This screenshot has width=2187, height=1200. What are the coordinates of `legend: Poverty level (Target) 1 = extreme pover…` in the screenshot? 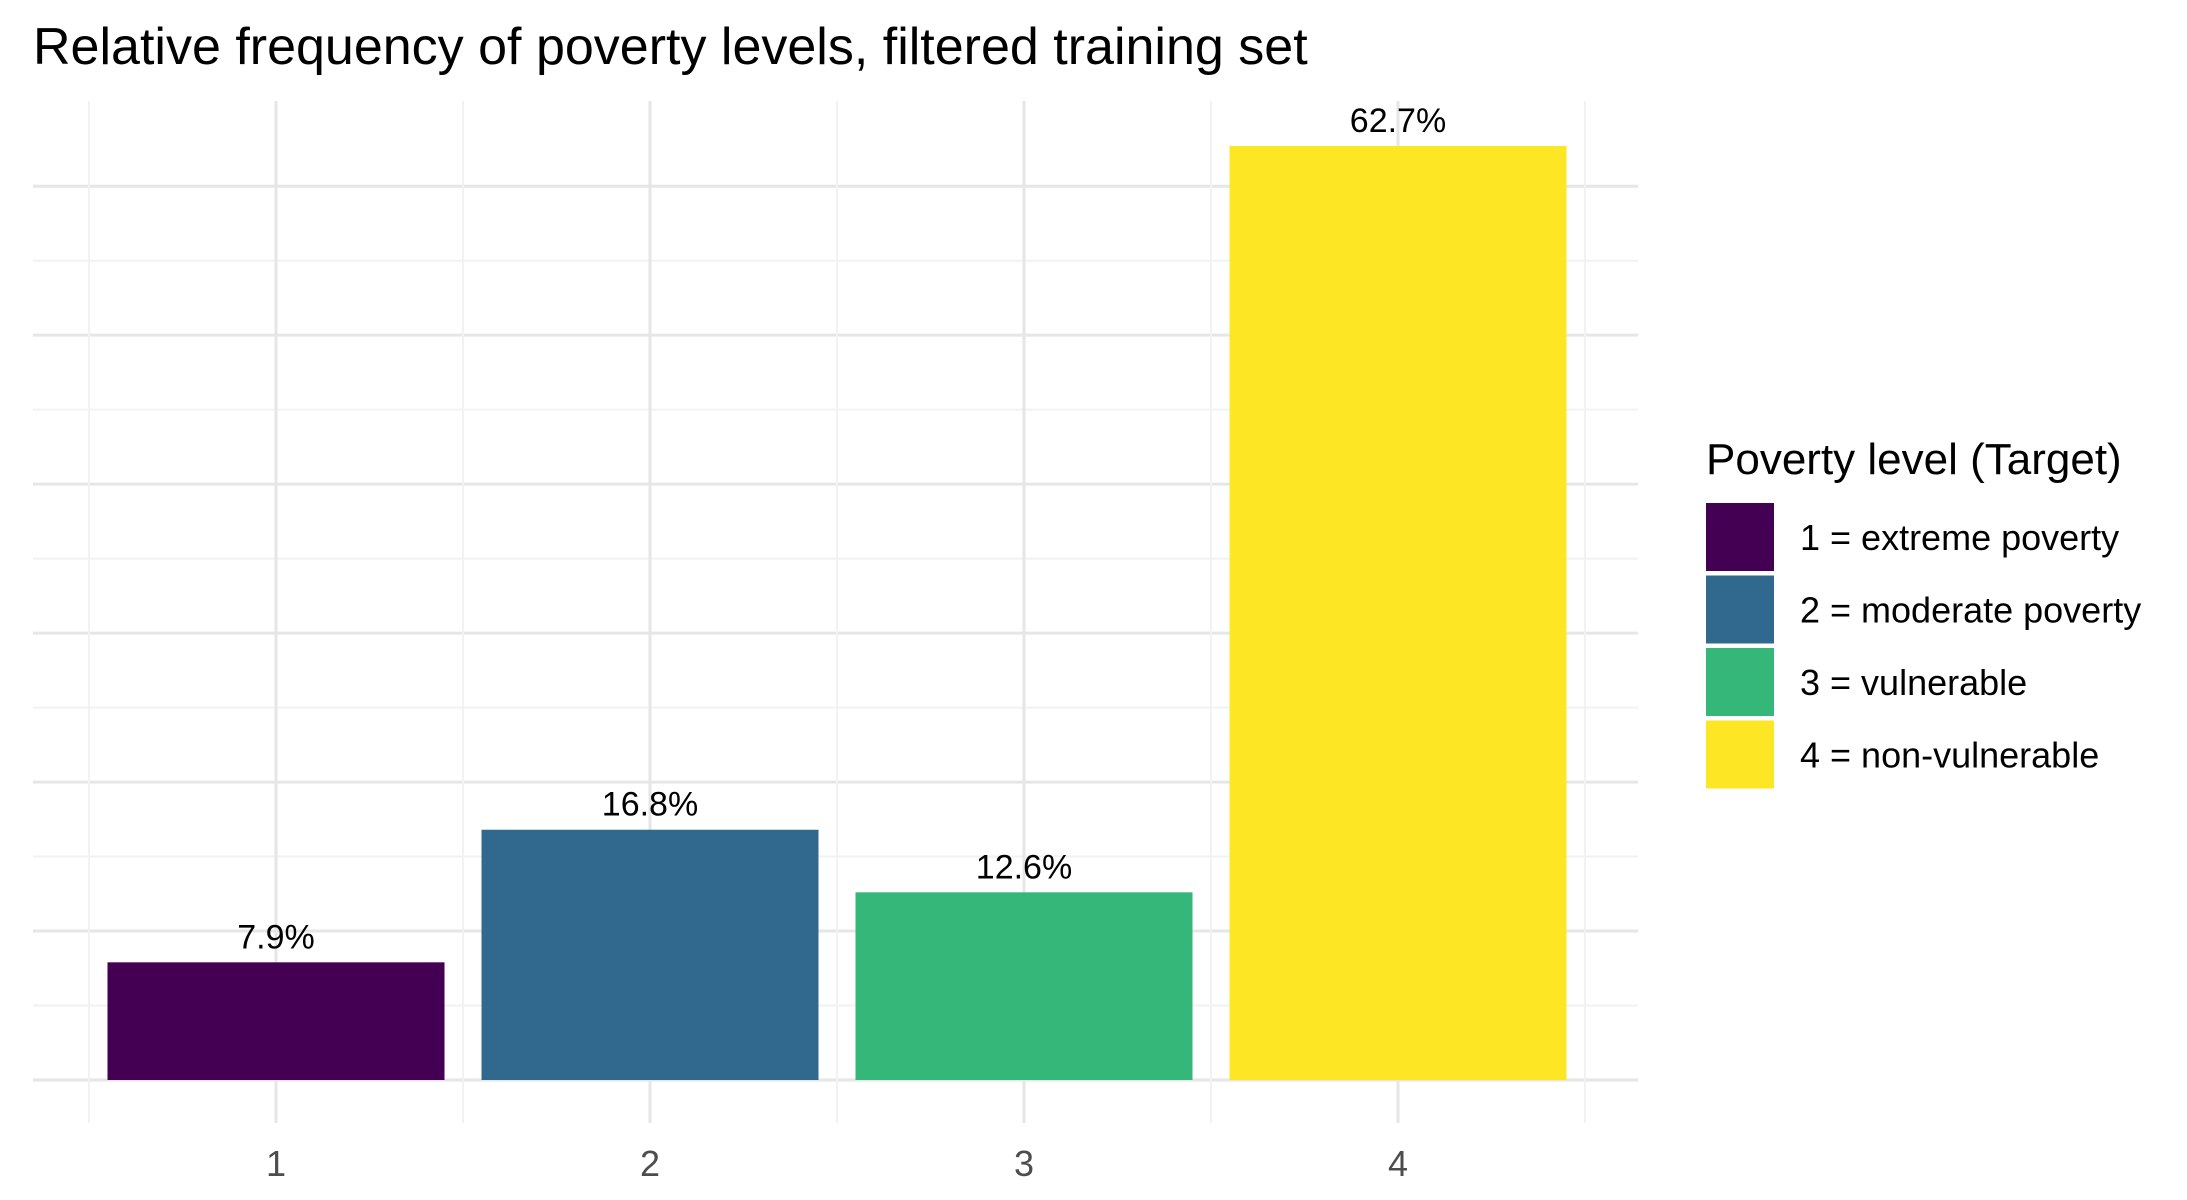 It's located at (1923, 612).